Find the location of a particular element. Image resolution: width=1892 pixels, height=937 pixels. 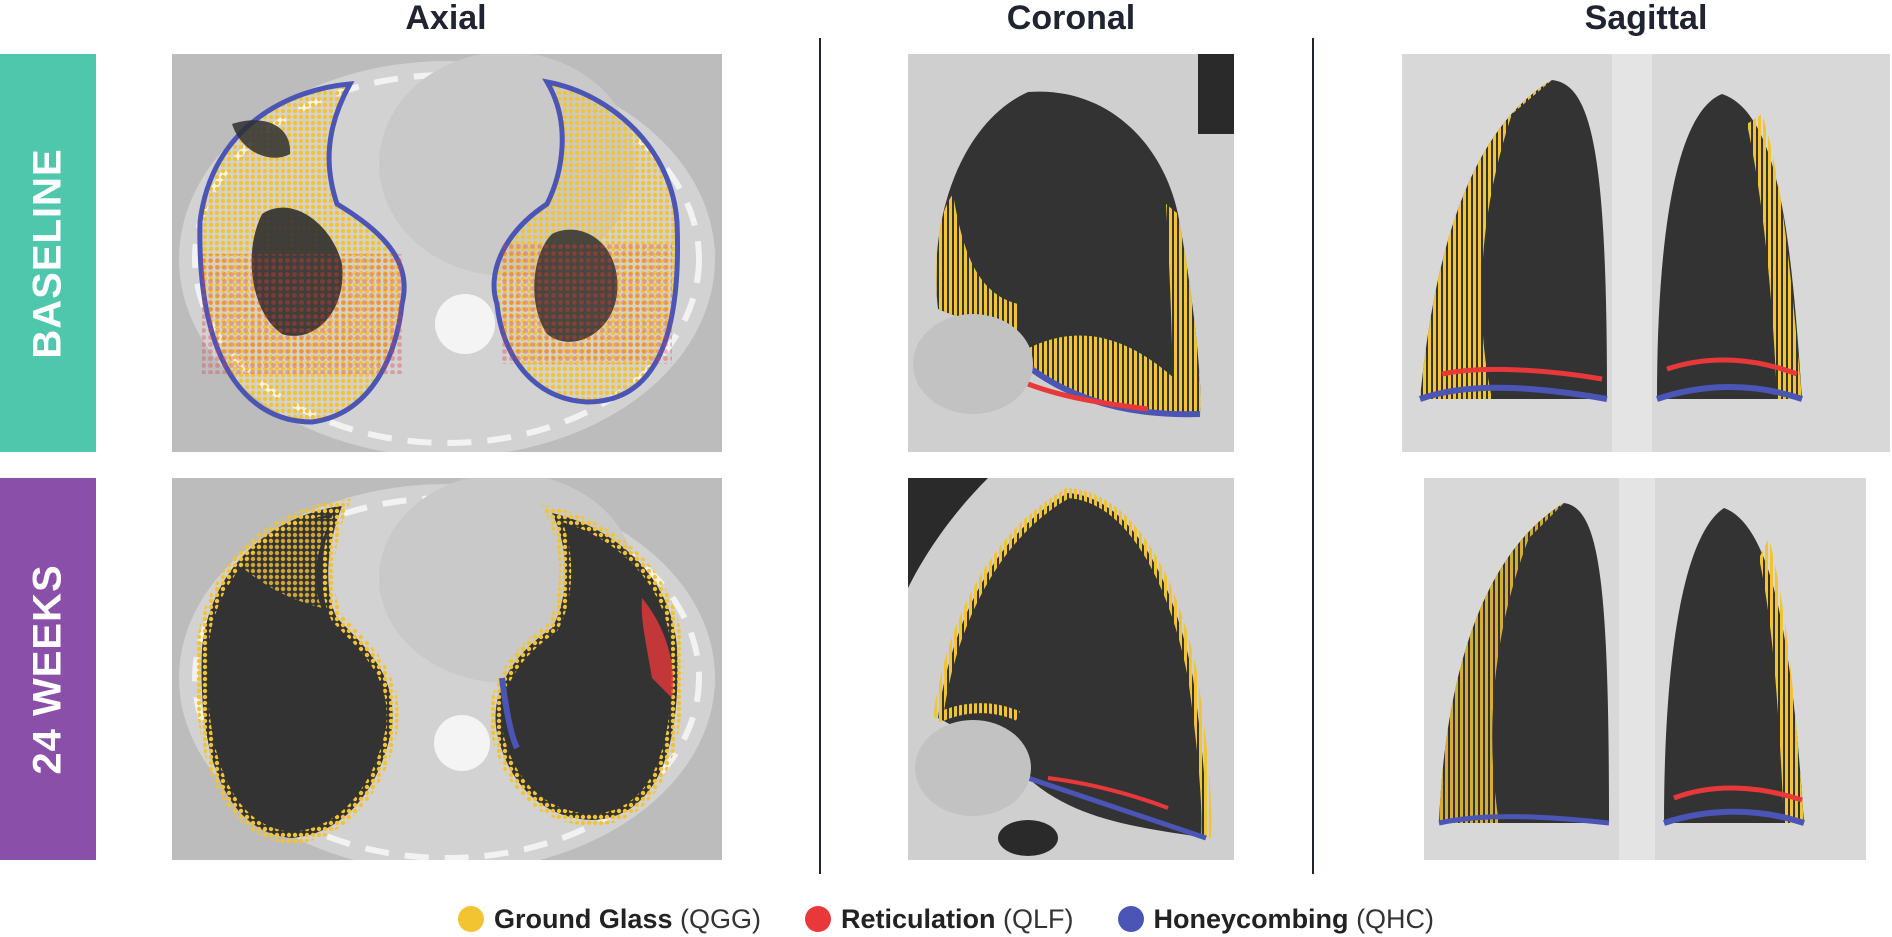

legend-label-ground-glass: Ground Glass is located at coordinates (583, 918).